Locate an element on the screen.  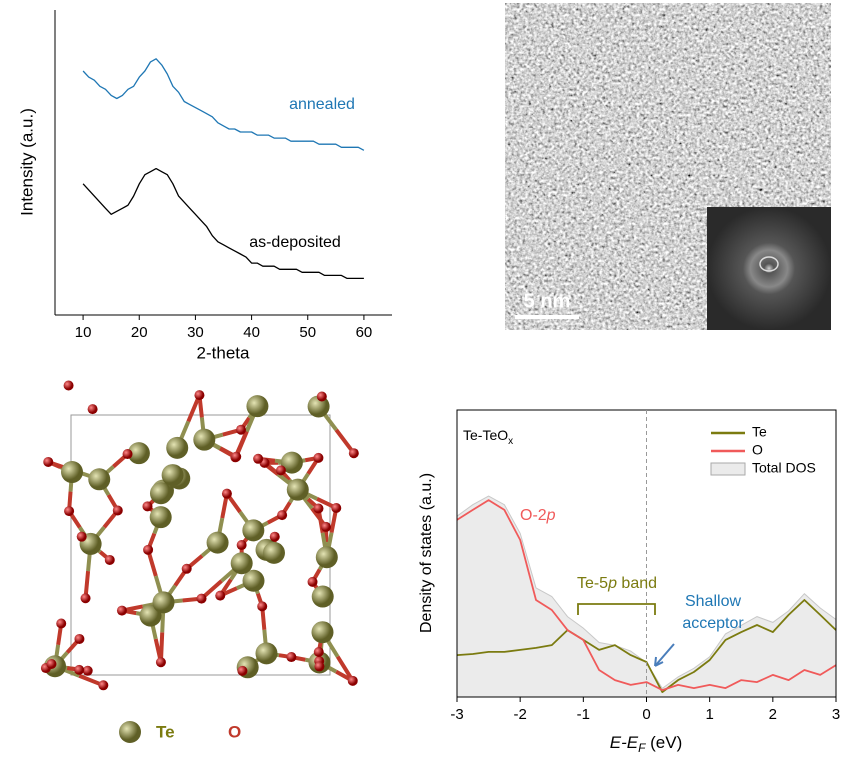
structure-legend: O is located at coordinates (234, 731).